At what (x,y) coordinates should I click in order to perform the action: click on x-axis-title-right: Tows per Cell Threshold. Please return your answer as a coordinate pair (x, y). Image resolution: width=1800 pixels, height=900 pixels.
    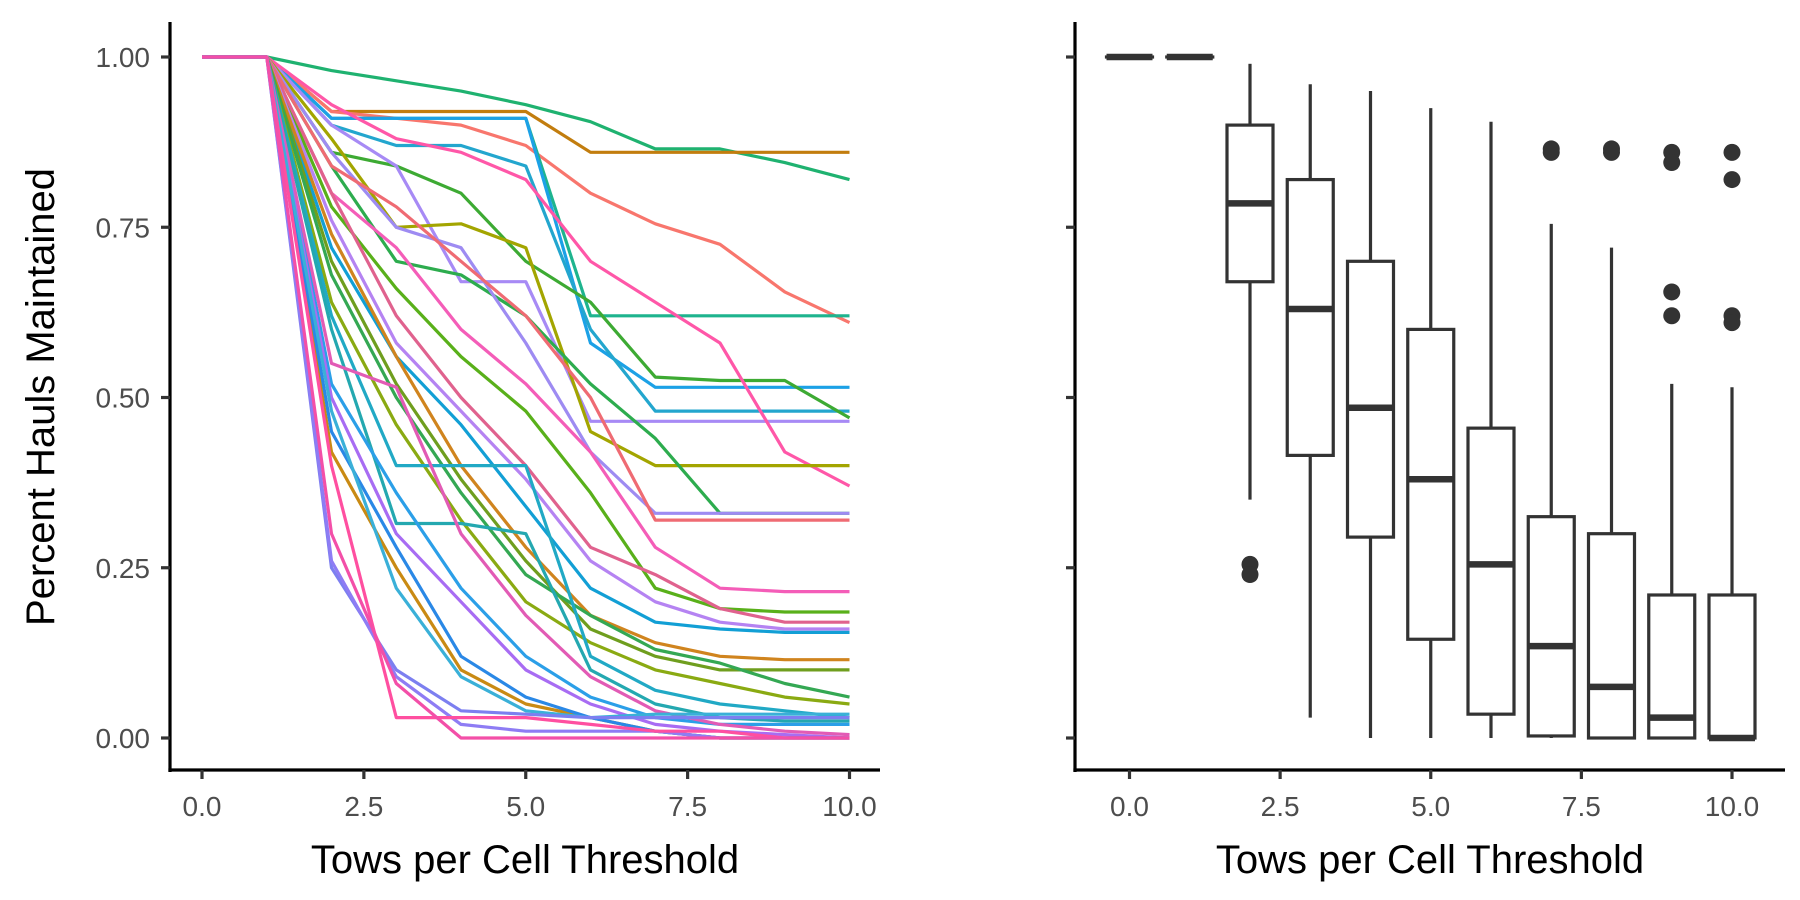
    Looking at the image, I should click on (1430, 860).